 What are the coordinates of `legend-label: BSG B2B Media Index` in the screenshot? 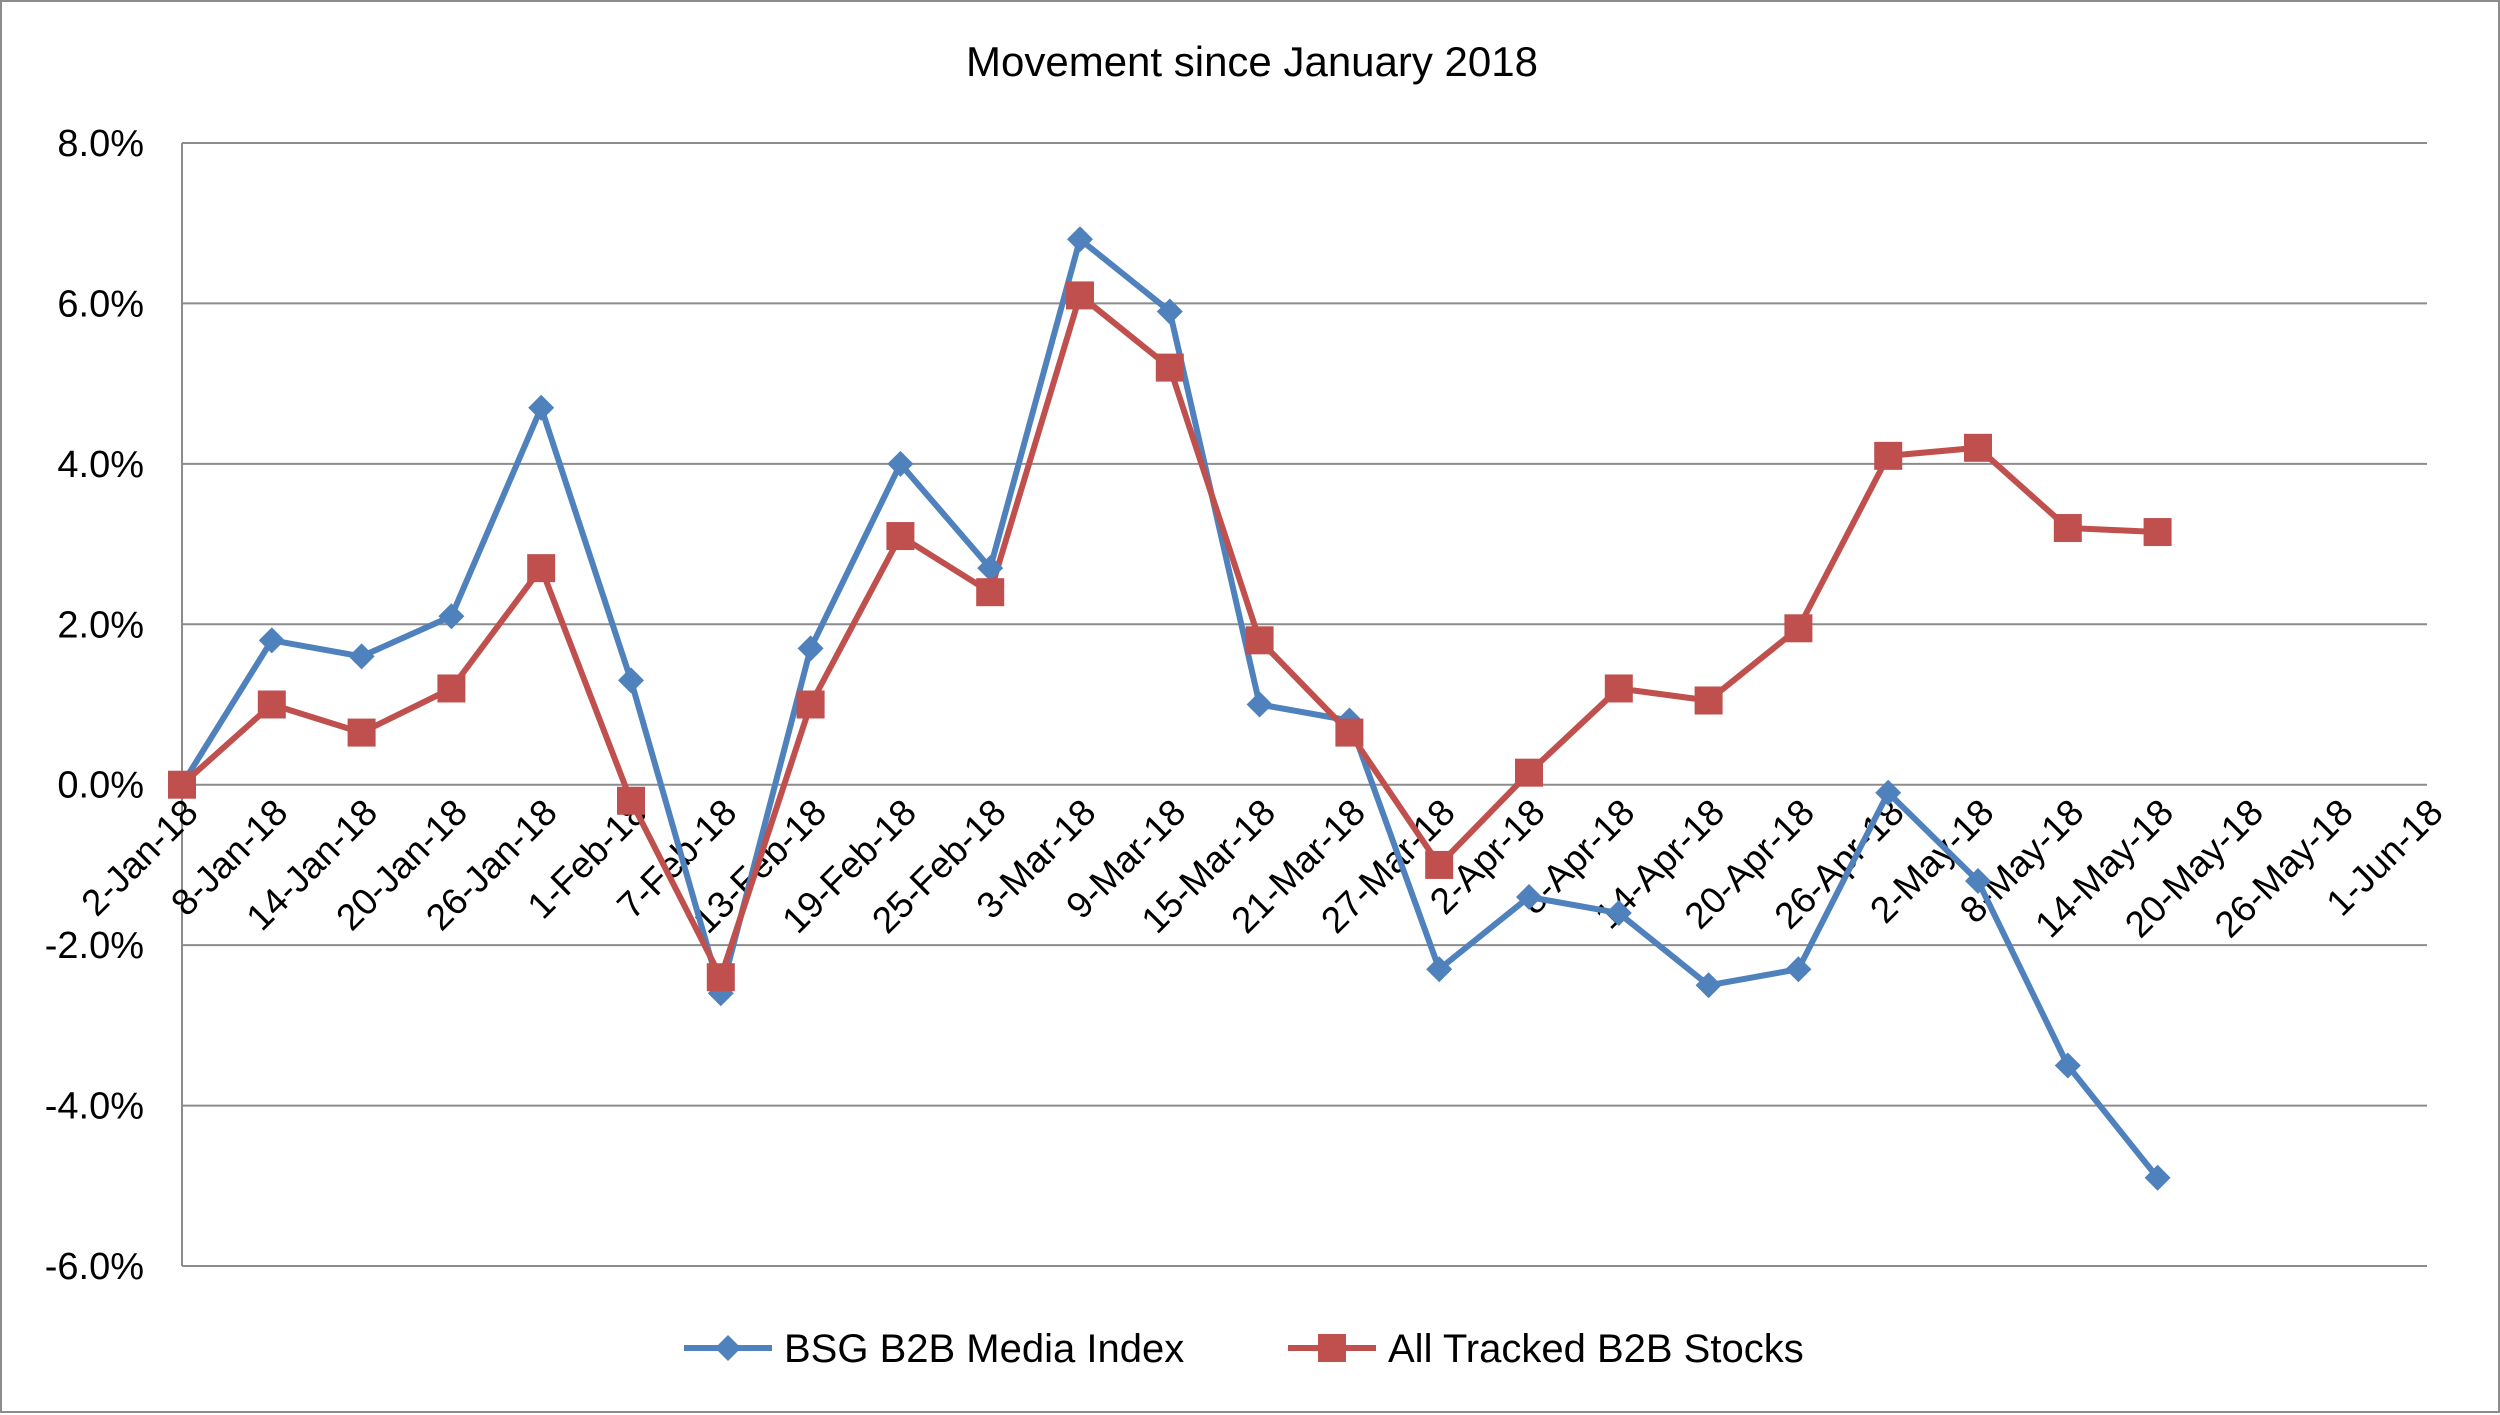 It's located at (984, 1349).